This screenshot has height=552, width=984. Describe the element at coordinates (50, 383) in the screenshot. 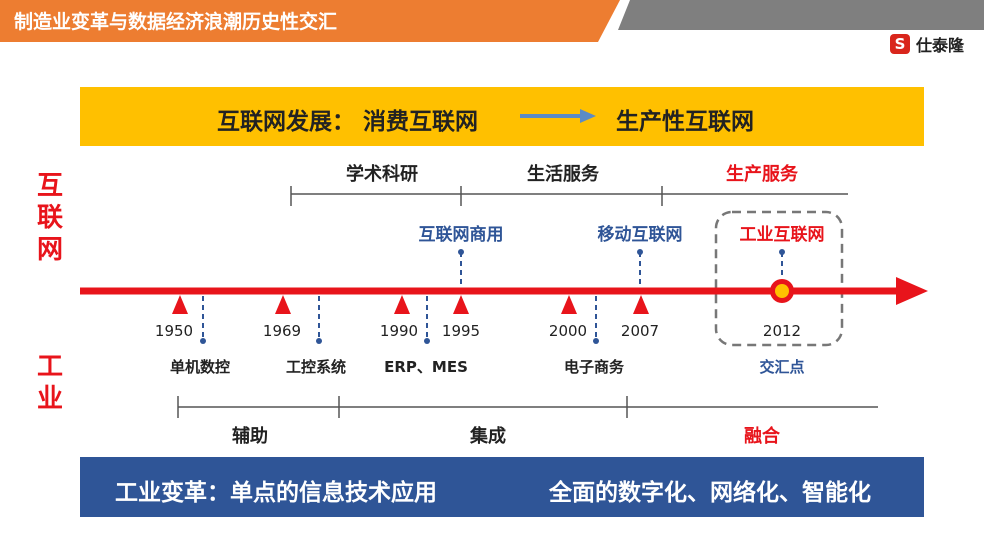

I see `side-label-industry: 工 业` at that location.